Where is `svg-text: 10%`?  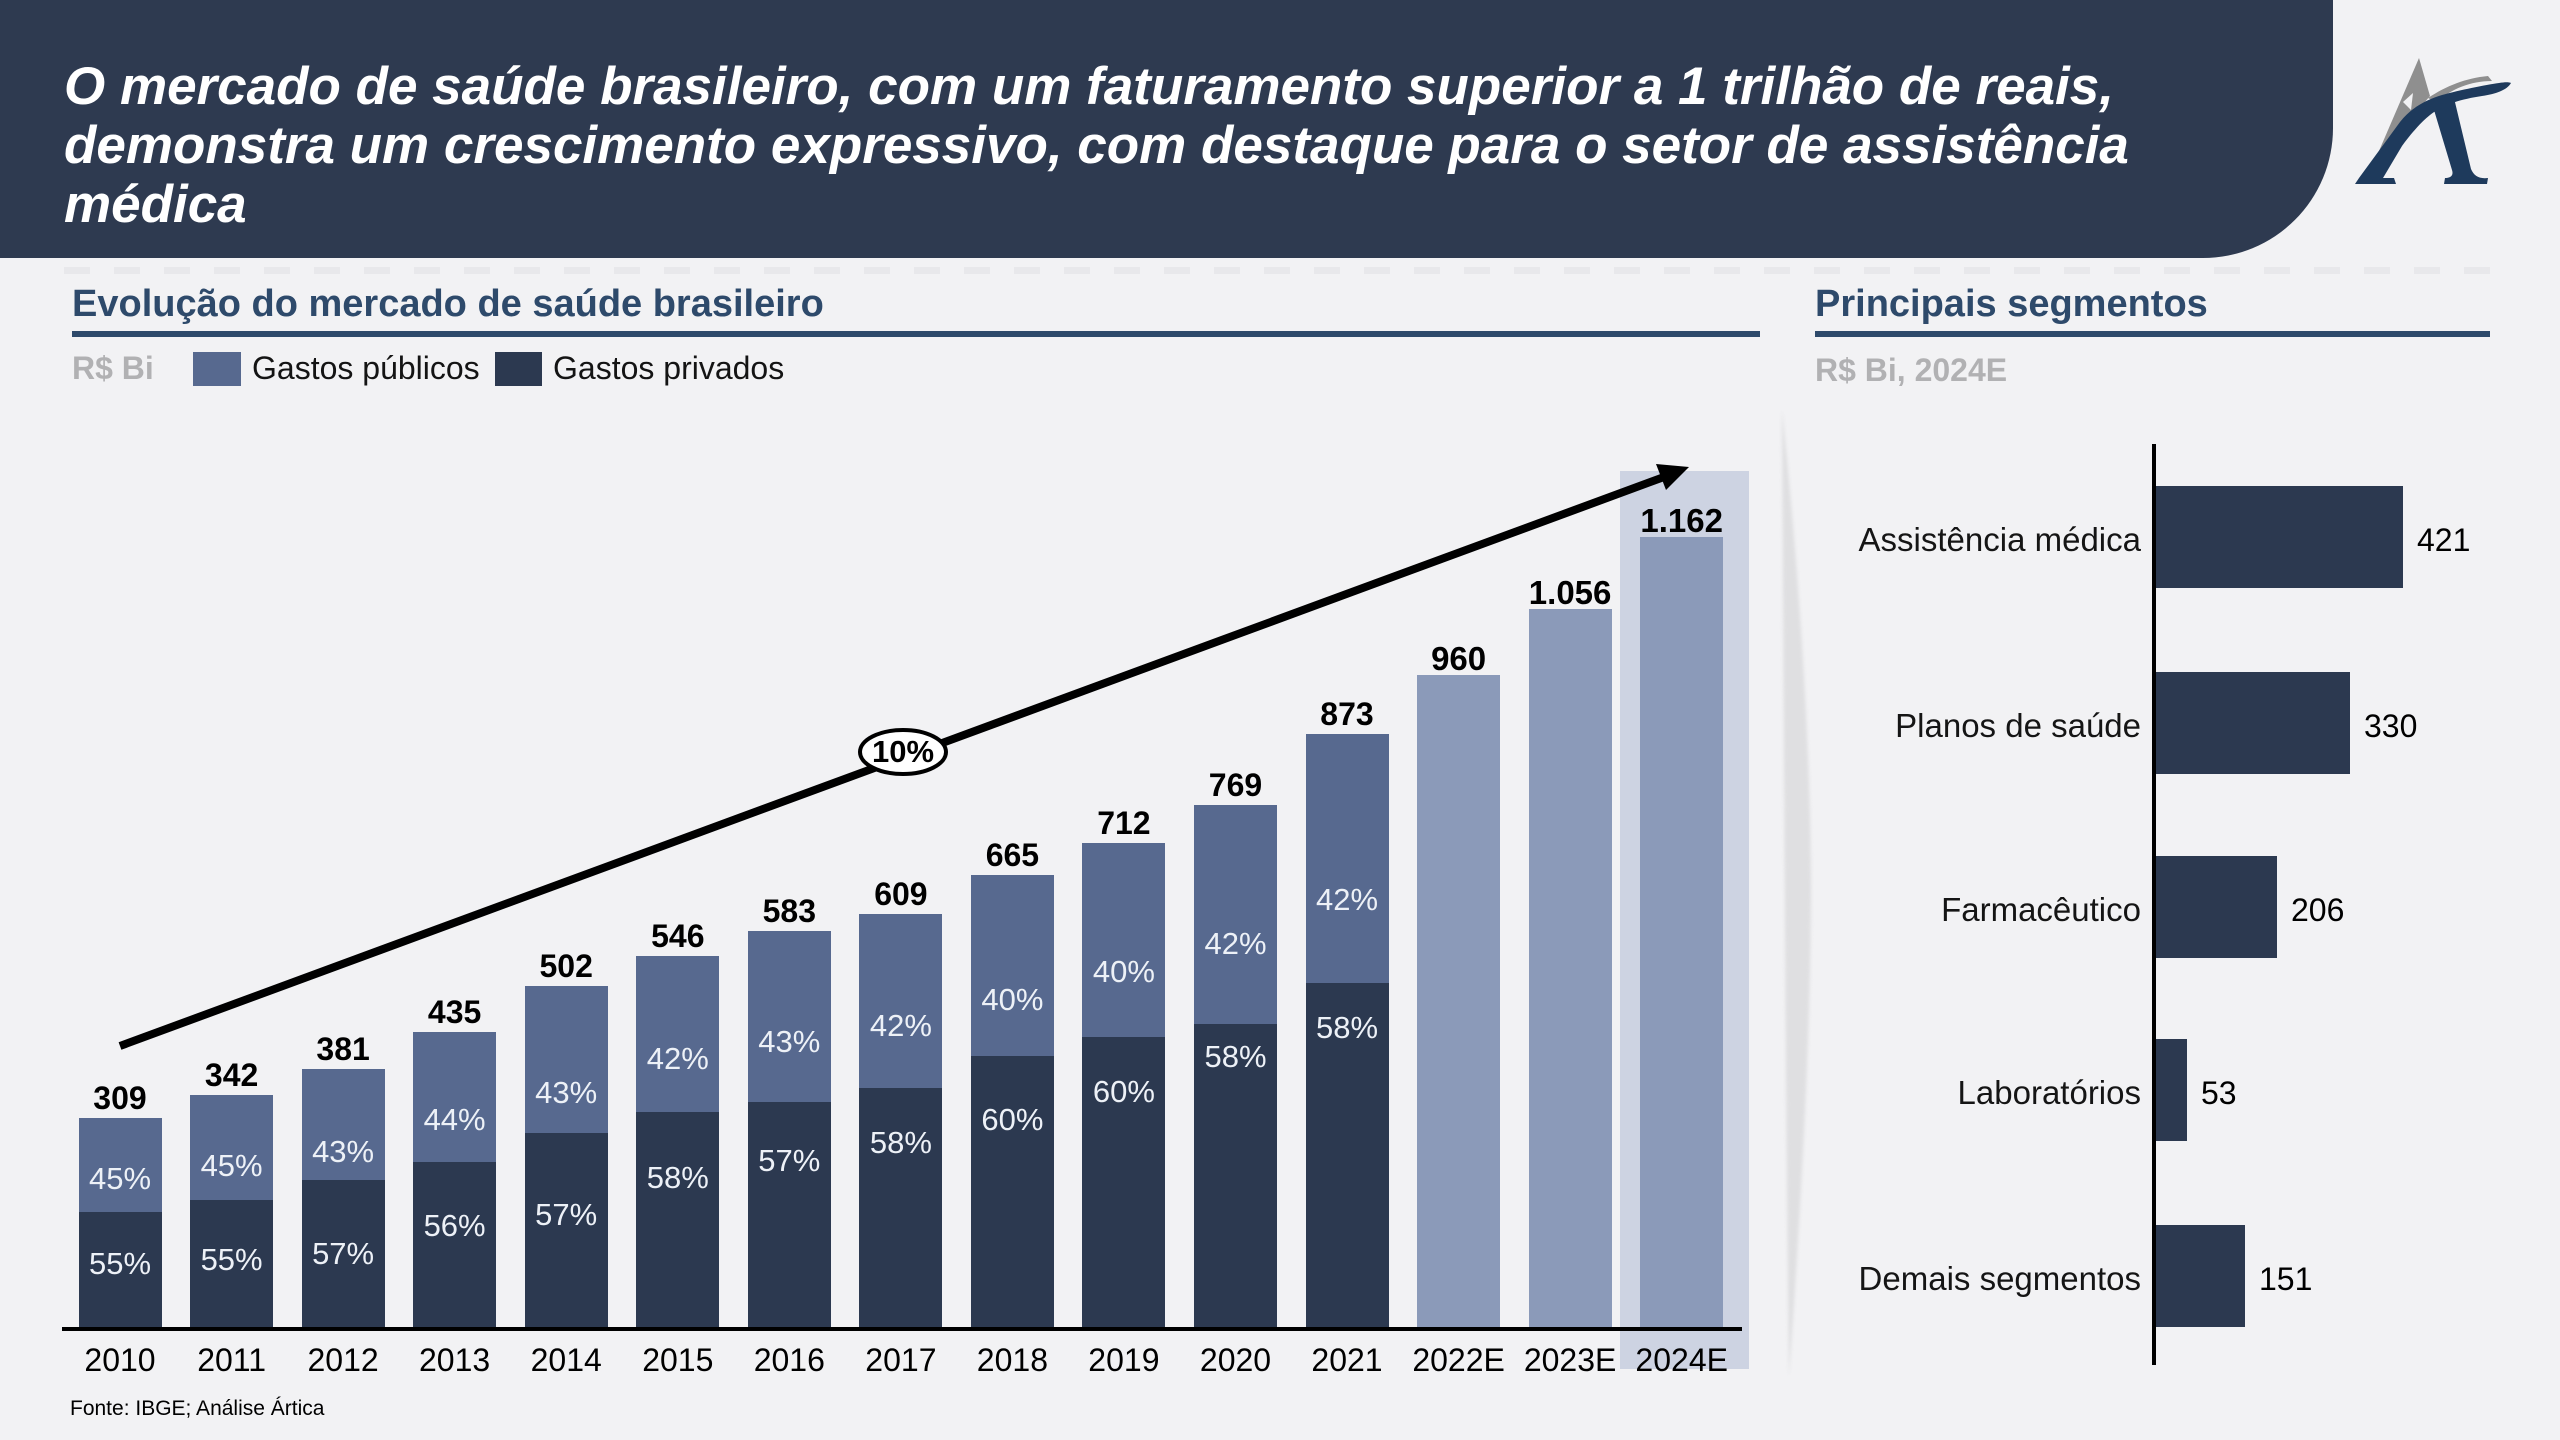
svg-text: 10% is located at coordinates (903, 751).